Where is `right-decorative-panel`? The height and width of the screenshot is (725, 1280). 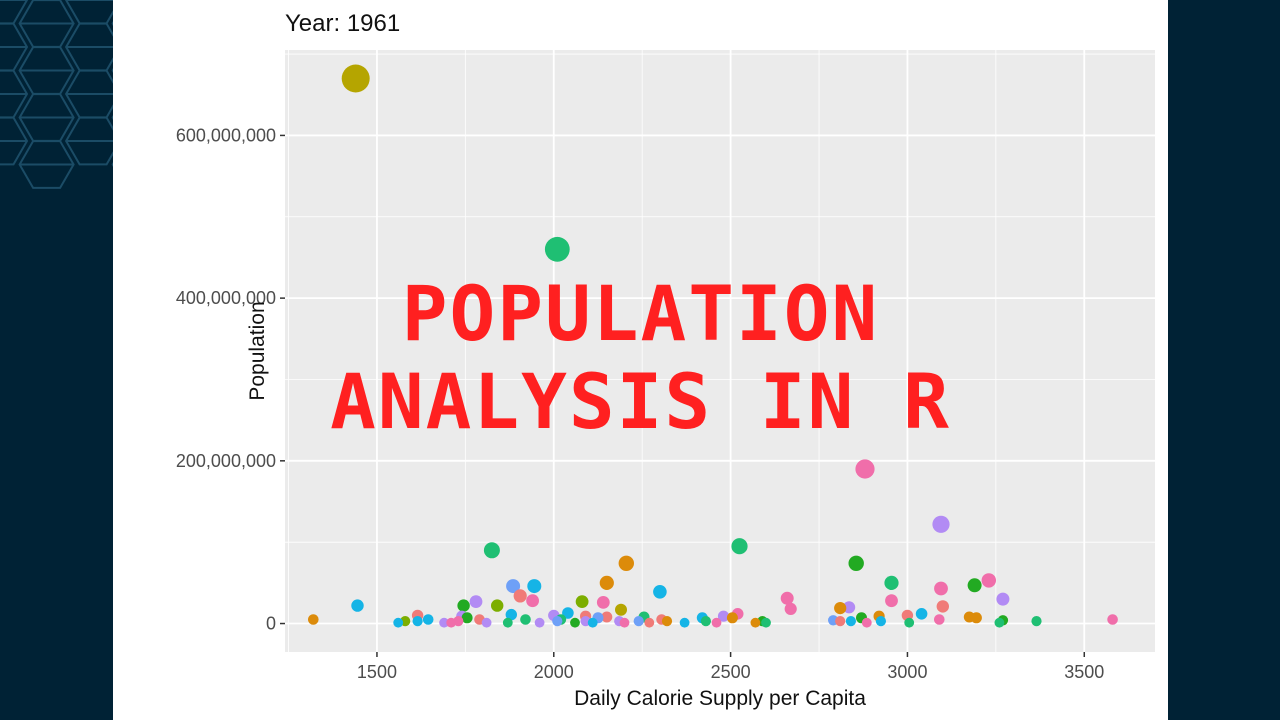 right-decorative-panel is located at coordinates (1224, 360).